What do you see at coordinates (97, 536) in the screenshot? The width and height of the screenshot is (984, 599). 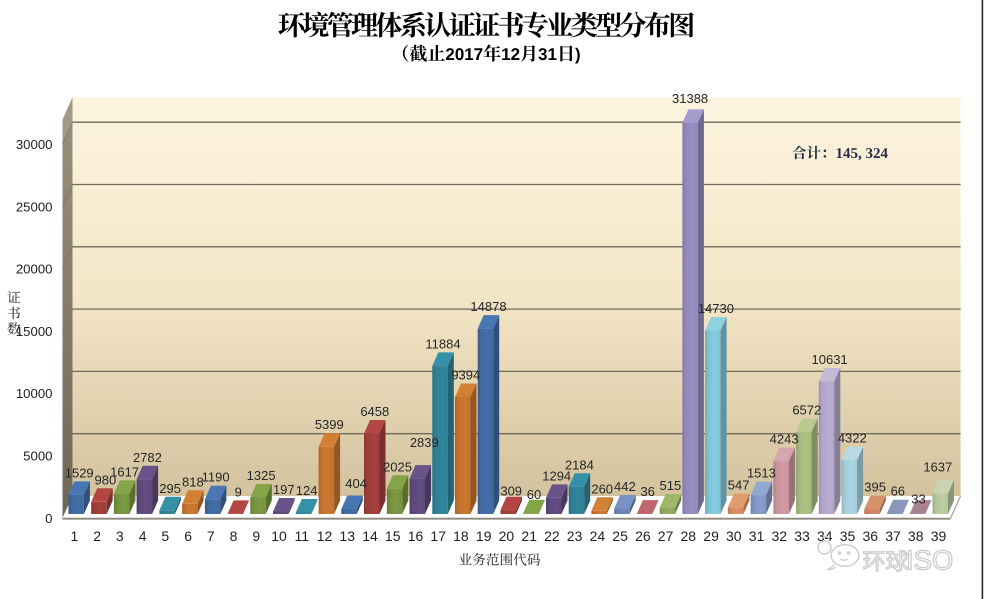 I see `svg-text: 2` at bounding box center [97, 536].